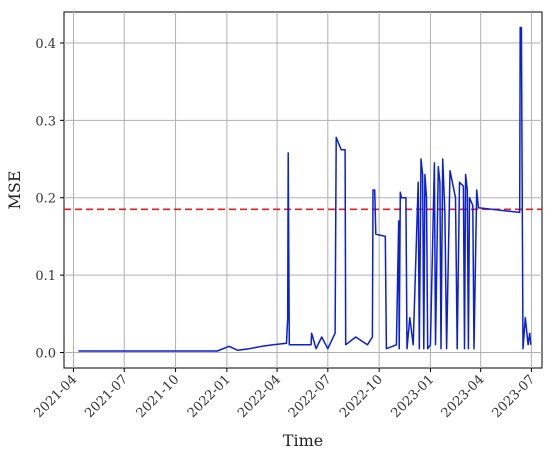 This screenshot has width=550, height=454. I want to click on x-tick-label: 2023-07, so click(513, 396).